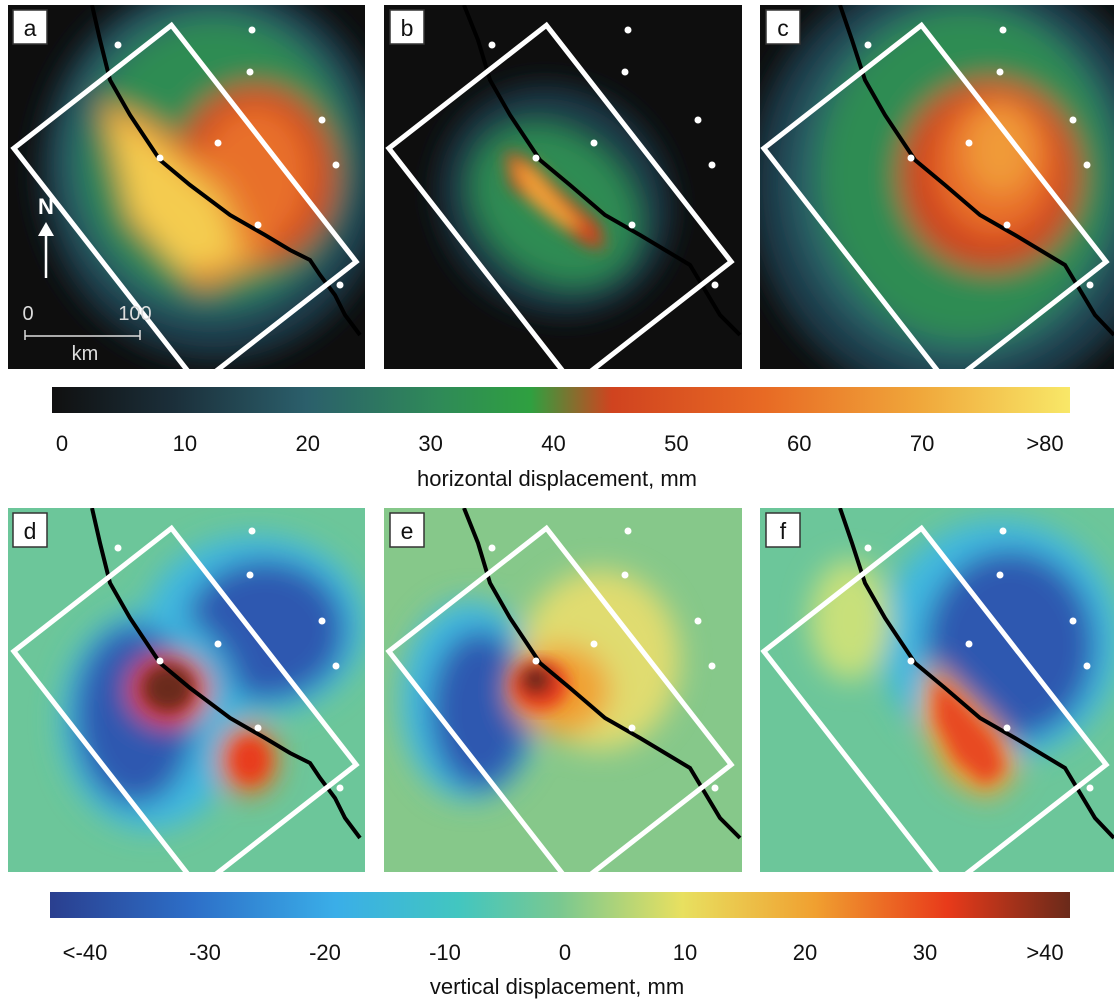 This screenshot has height=1001, width=1114. I want to click on panel-c: c, so click(937, 187).